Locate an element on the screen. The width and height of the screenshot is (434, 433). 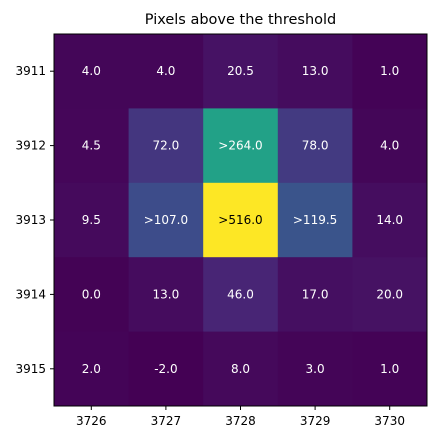
x-tick-label: 3726 is located at coordinates (91, 421).